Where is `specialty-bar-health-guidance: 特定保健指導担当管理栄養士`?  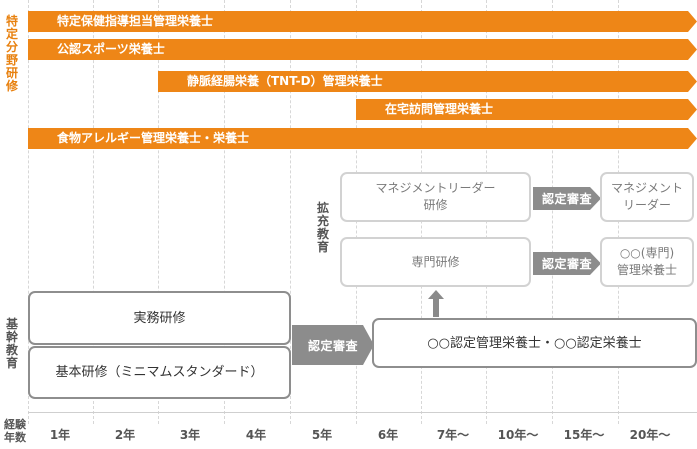
specialty-bar-health-guidance: 特定保健指導担当管理栄養士 is located at coordinates (362, 21).